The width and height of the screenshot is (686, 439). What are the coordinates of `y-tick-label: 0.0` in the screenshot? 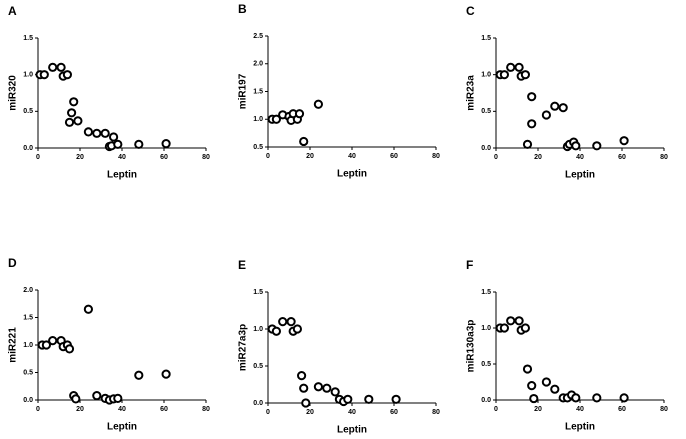 It's located at (28, 148).